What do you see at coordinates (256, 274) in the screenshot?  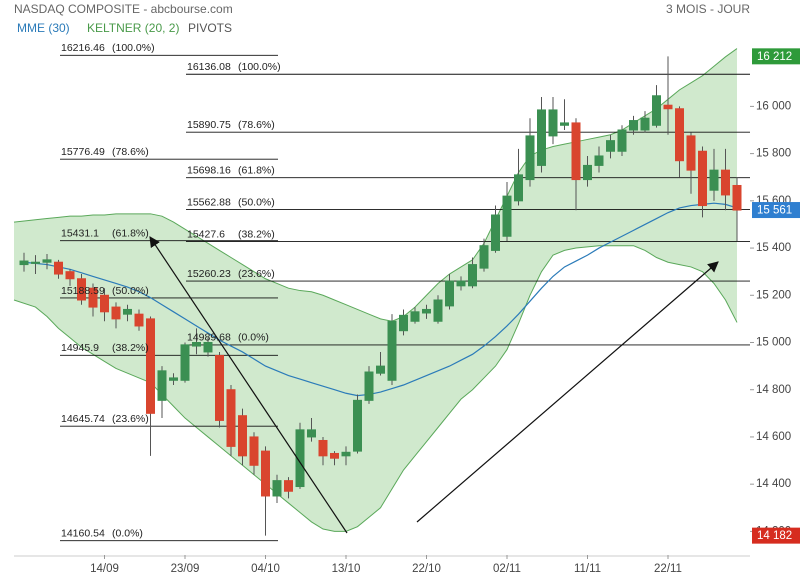 I see `pivot-pct: (23.6%)` at bounding box center [256, 274].